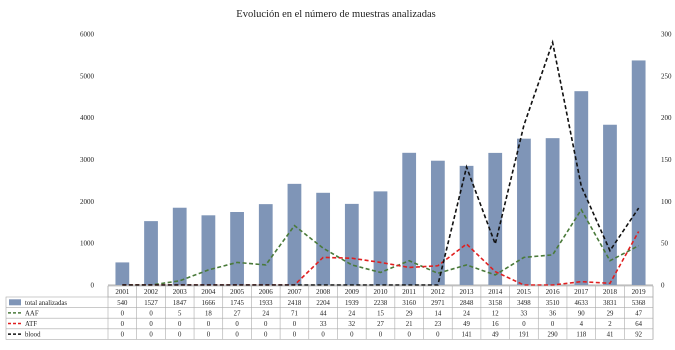 The image size is (675, 350). I want to click on data-label: 540, so click(122, 303).